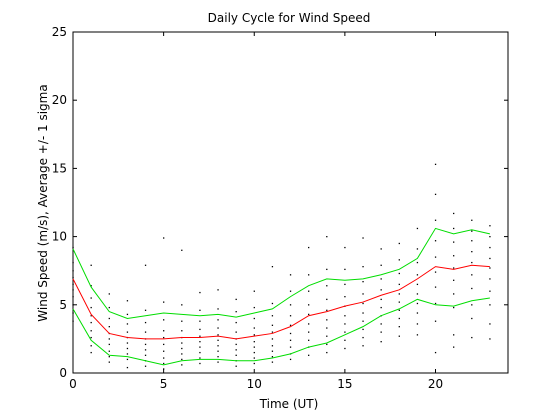 This screenshot has height=420, width=560. Describe the element at coordinates (63, 305) in the screenshot. I see `y-tick-label: 5` at that location.